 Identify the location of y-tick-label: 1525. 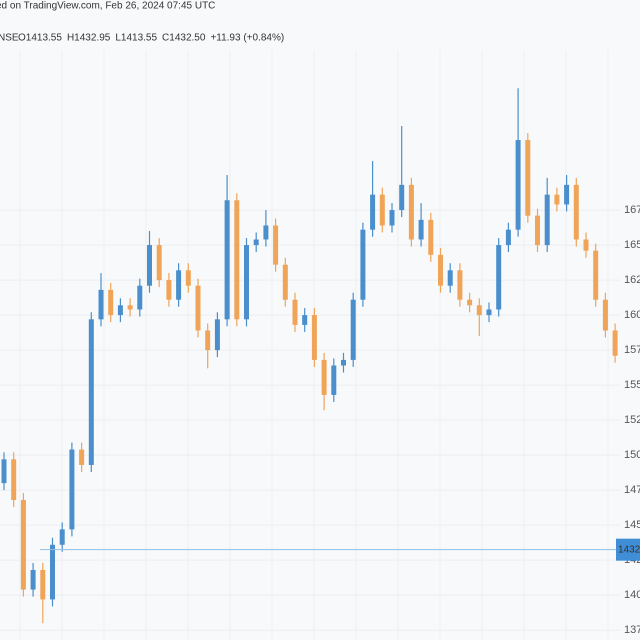
(632, 420).